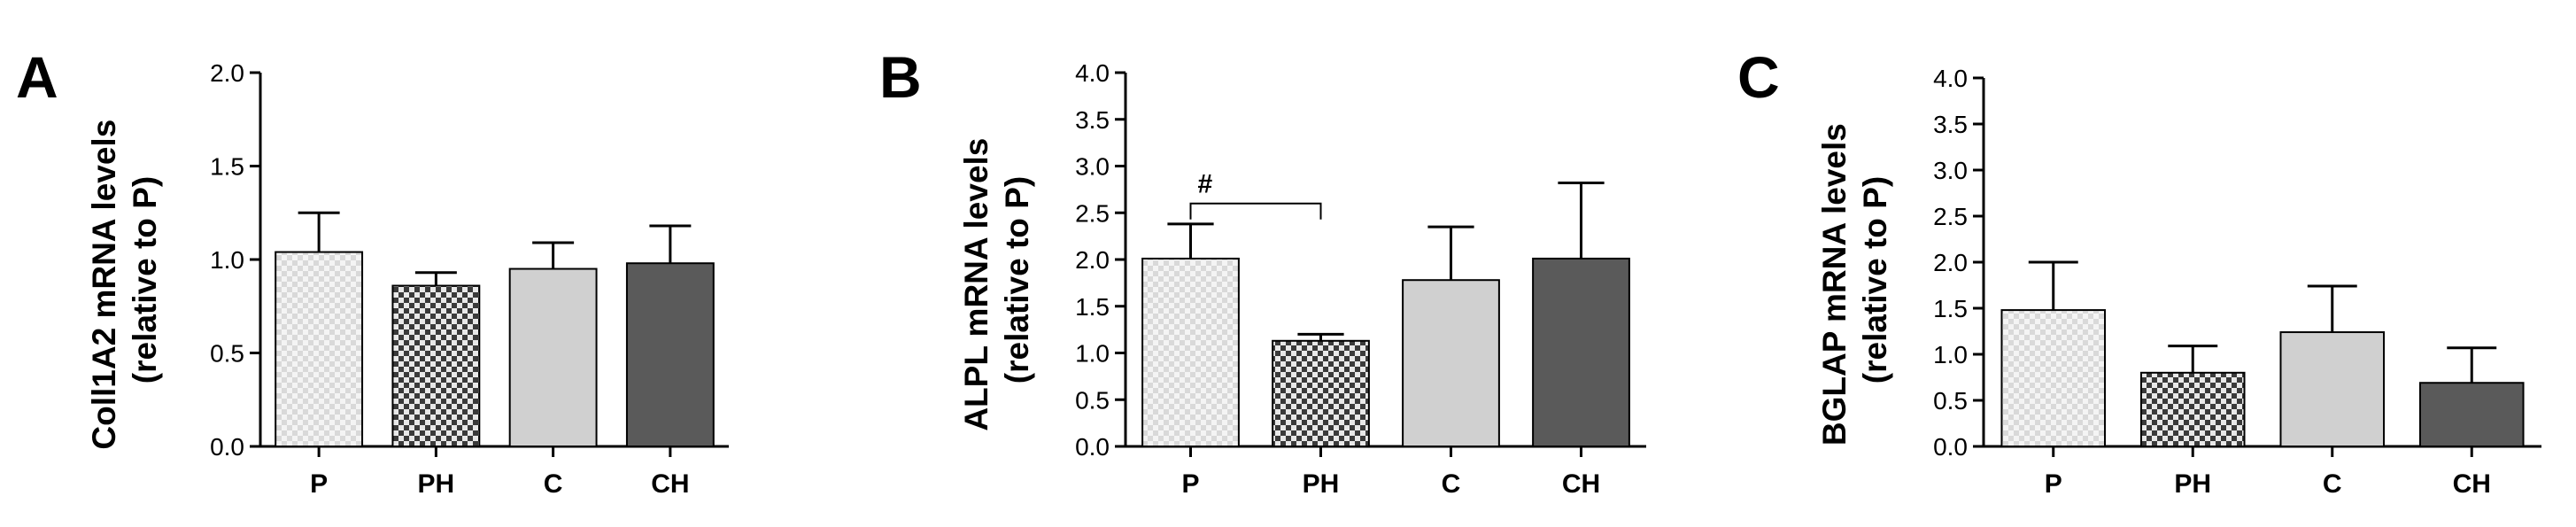 The width and height of the screenshot is (2576, 527). What do you see at coordinates (996, 279) in the screenshot?
I see `y-axis-label: ALPL mRNA levels (relative to P)` at bounding box center [996, 279].